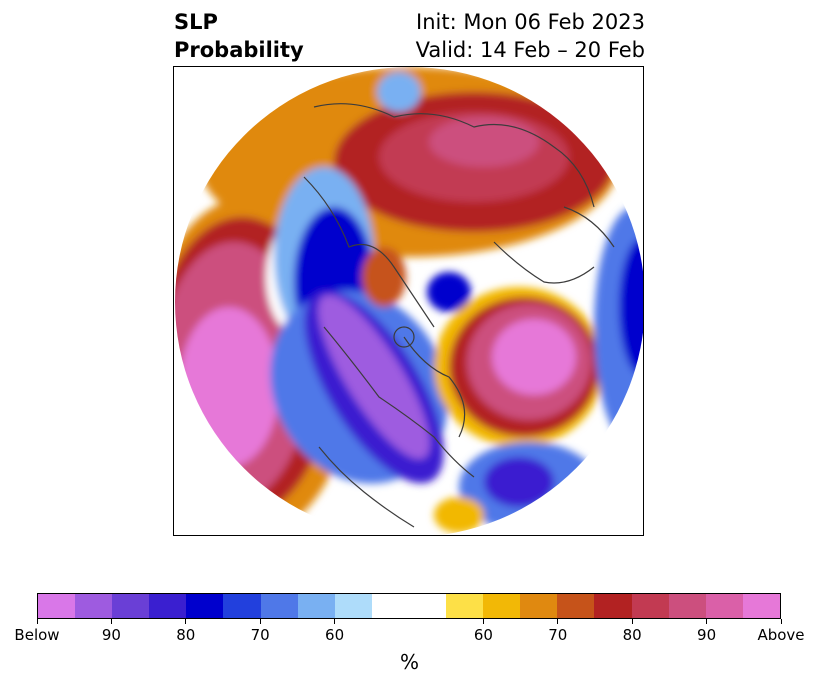 This screenshot has width=819, height=686. Describe the element at coordinates (239, 50) in the screenshot. I see `title-line-2: Probability` at that location.